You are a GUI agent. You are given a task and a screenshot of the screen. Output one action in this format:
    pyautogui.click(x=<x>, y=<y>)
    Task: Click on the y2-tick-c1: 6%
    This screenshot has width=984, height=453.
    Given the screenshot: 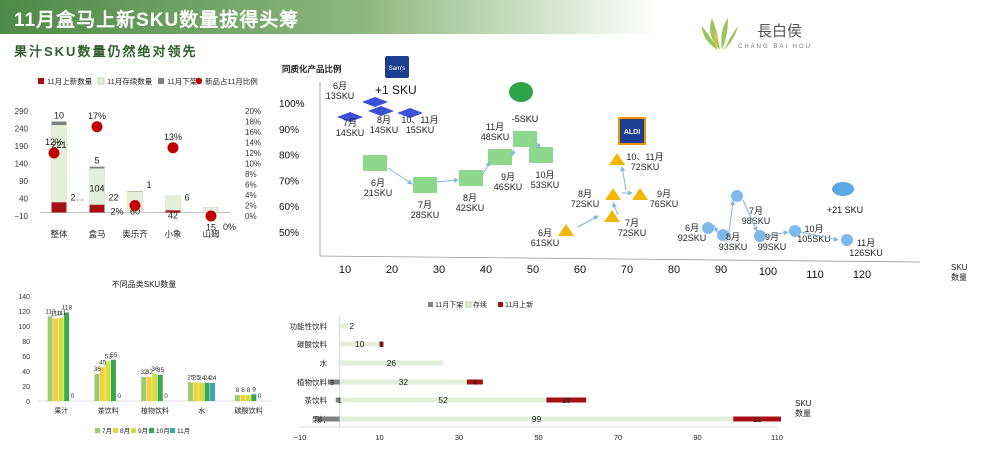 What is the action you would take?
    pyautogui.click(x=251, y=185)
    